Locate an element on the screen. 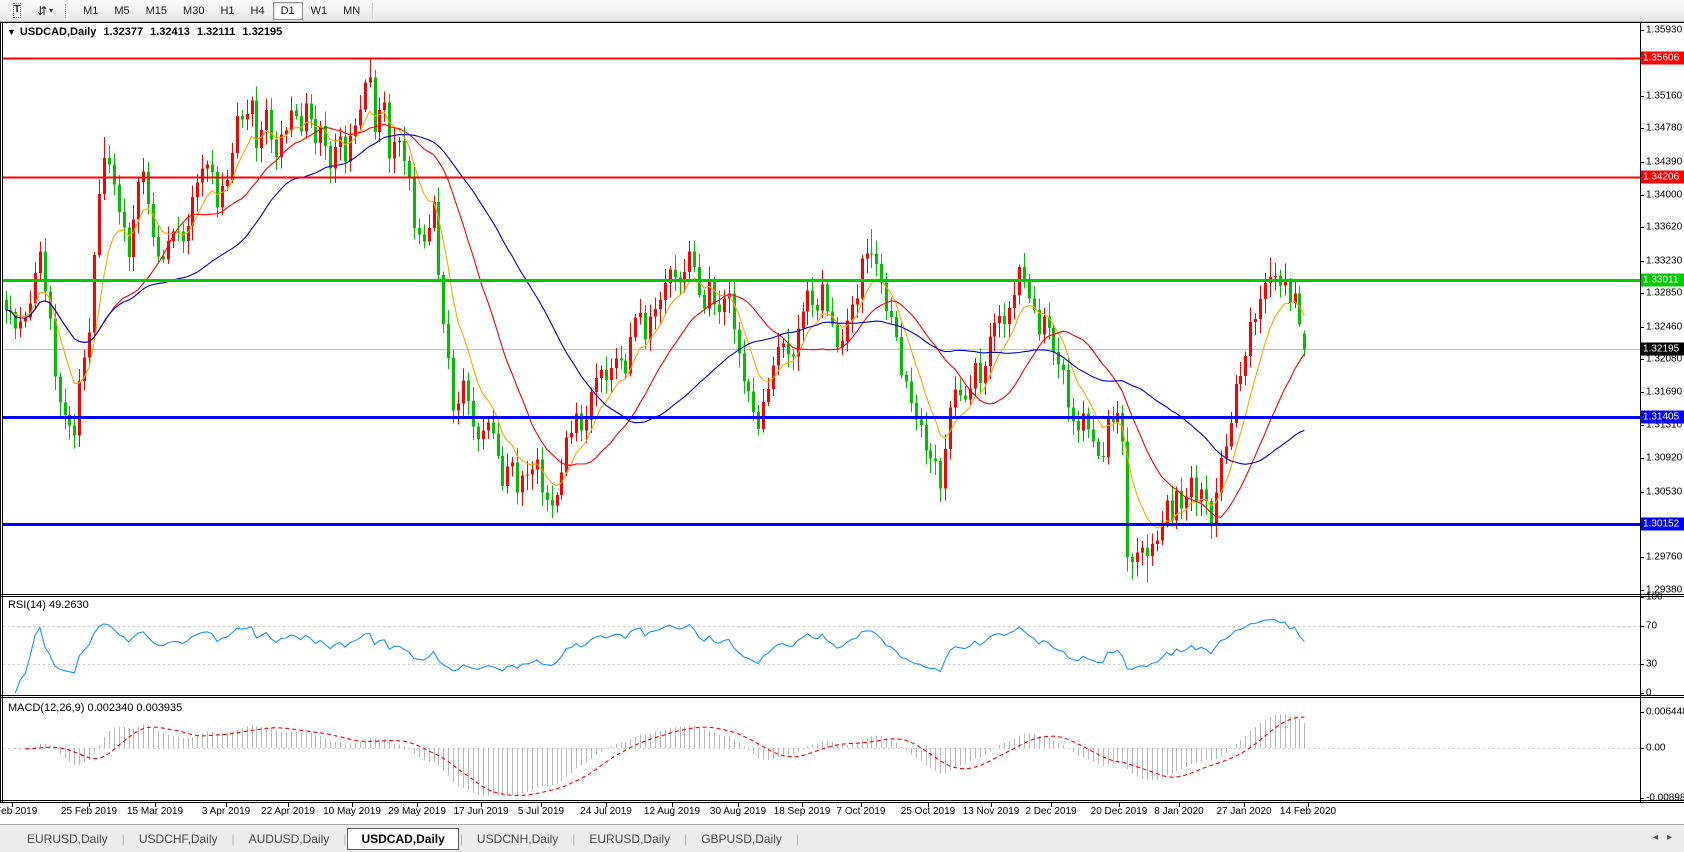 This screenshot has height=852, width=1684. rsi-axis-label: 100 is located at coordinates (1654, 597).